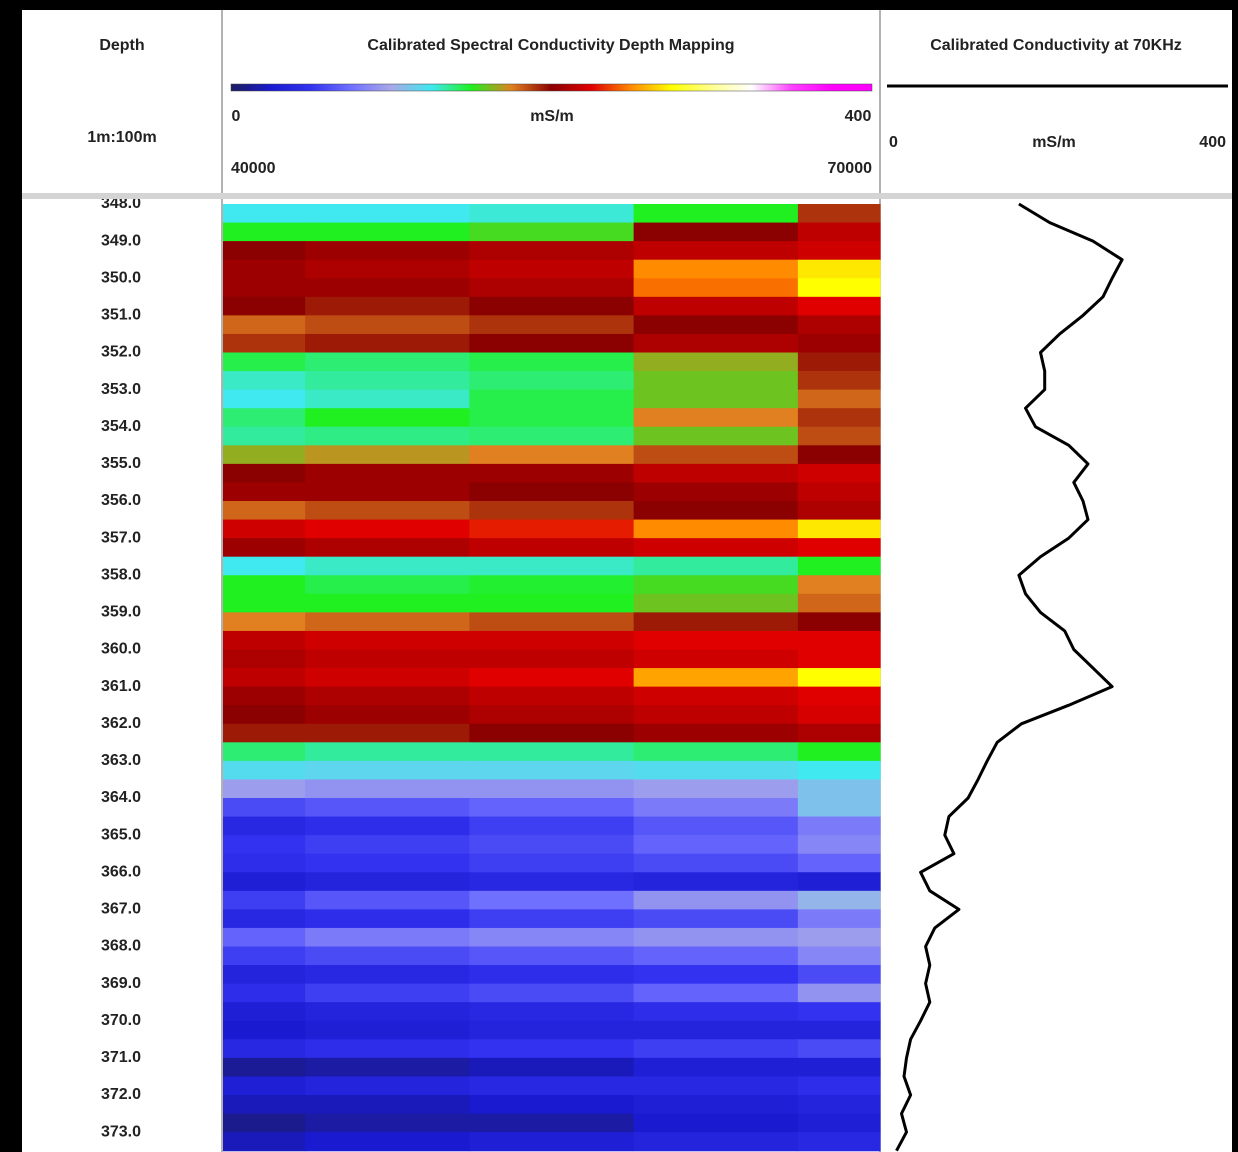 Image resolution: width=1238 pixels, height=1152 pixels. I want to click on depth-label: 371.0, so click(121, 1057).